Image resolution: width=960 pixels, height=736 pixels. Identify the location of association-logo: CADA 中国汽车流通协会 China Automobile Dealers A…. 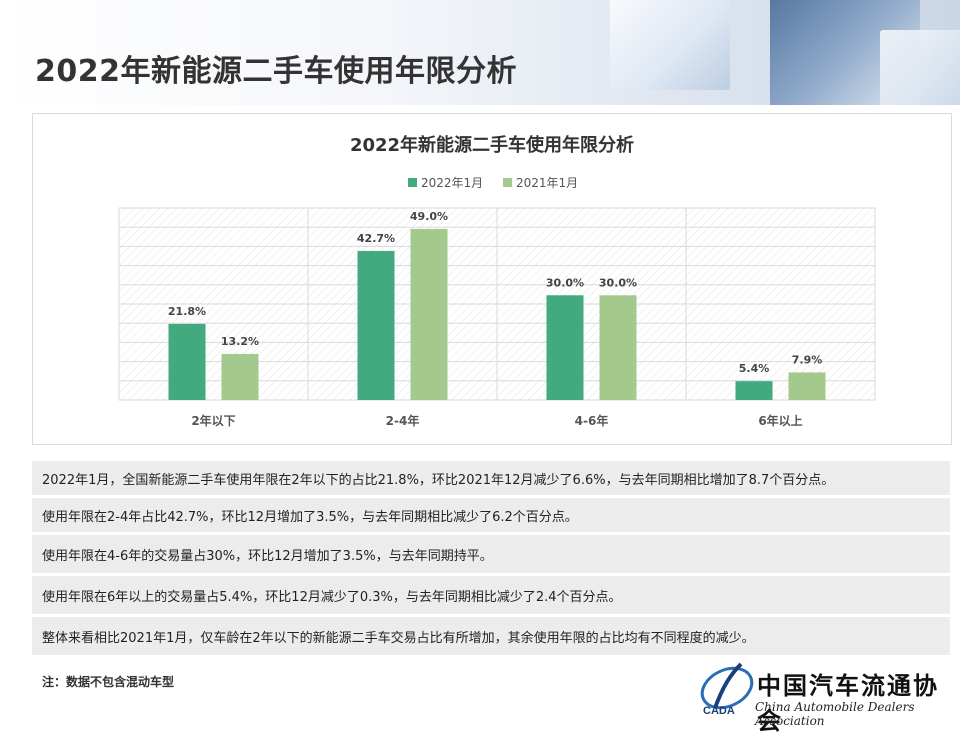
(827, 693).